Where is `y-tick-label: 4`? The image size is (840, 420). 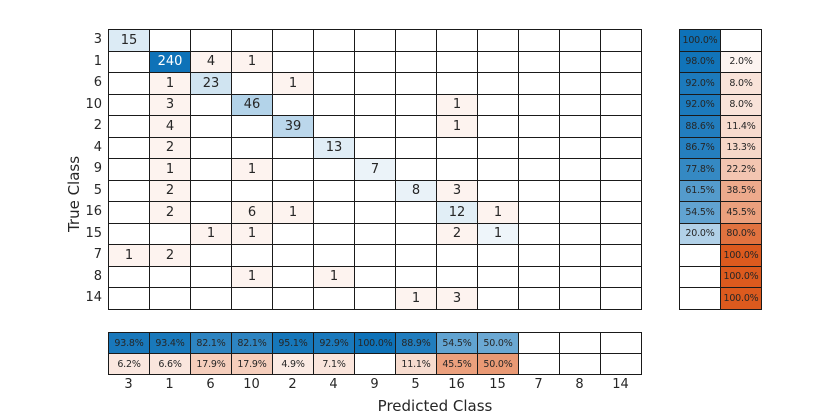
y-tick-label: 4 is located at coordinates (97, 147).